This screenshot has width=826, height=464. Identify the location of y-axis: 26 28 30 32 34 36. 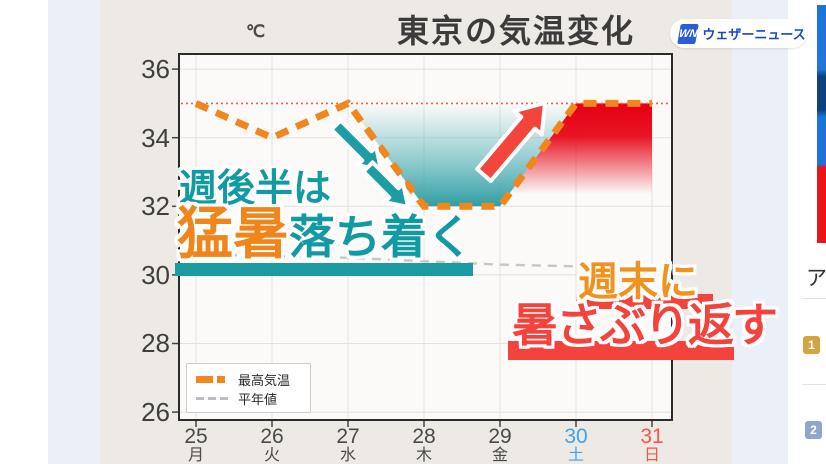
(149, 240).